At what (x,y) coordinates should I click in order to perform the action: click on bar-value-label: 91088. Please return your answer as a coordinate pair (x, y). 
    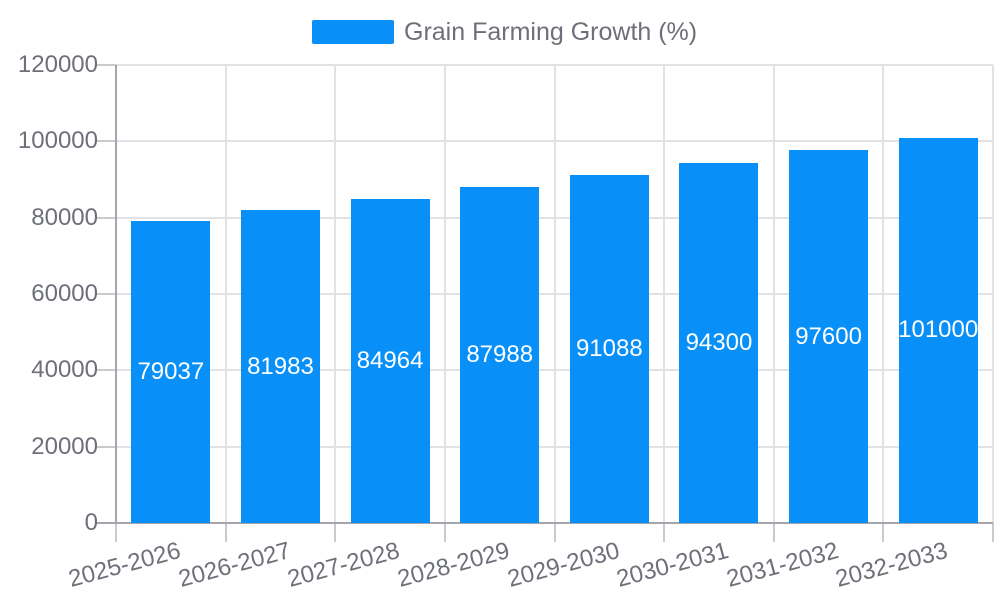
    Looking at the image, I should click on (609, 349).